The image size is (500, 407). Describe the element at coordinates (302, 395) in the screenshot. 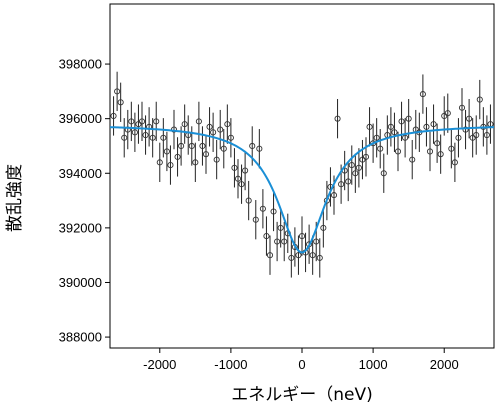

I see `x-axis-label: エネルギー（neV)` at that location.